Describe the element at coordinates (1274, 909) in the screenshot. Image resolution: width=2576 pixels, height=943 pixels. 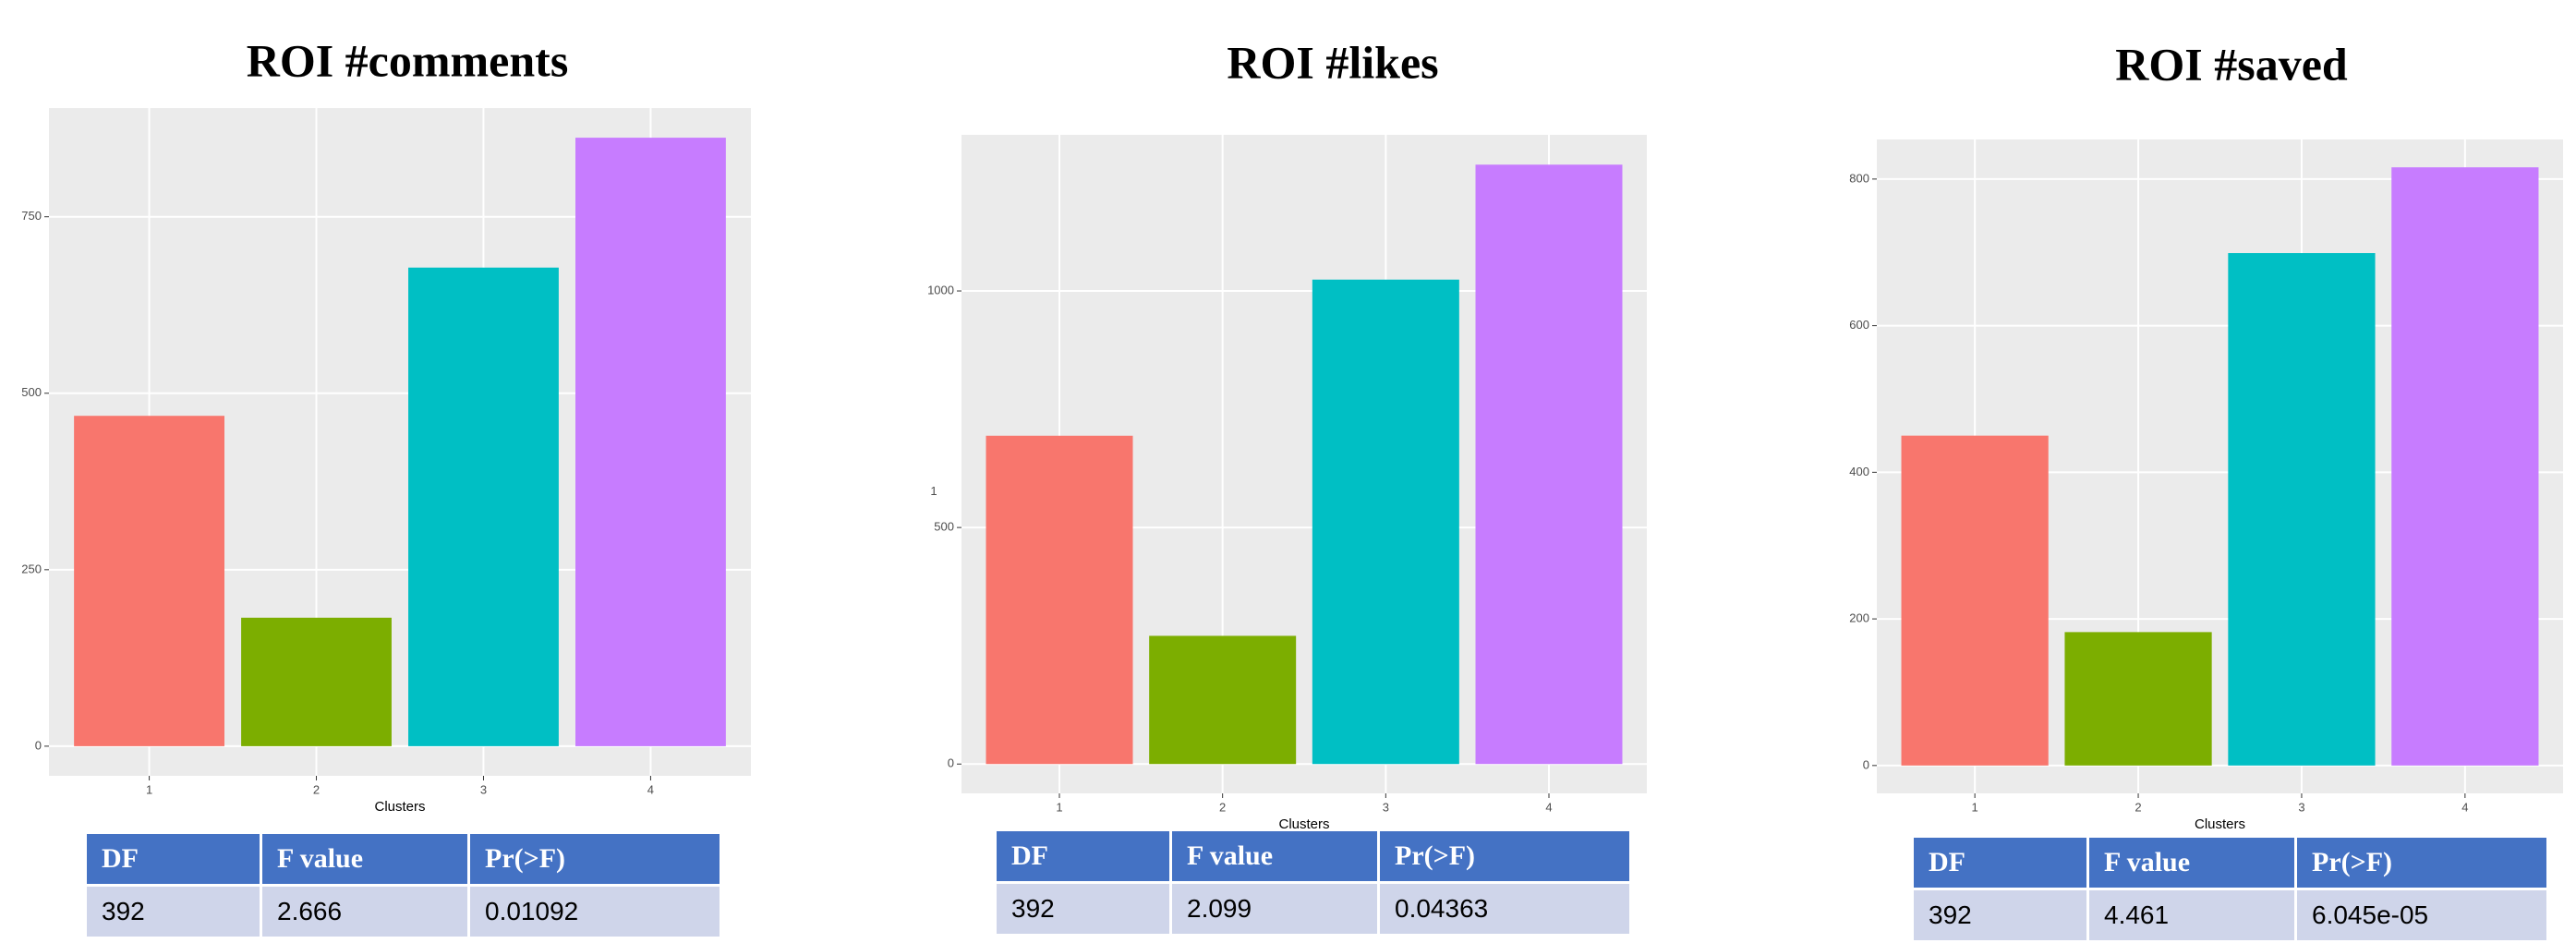
I see `table-cell: 2.099` at that location.